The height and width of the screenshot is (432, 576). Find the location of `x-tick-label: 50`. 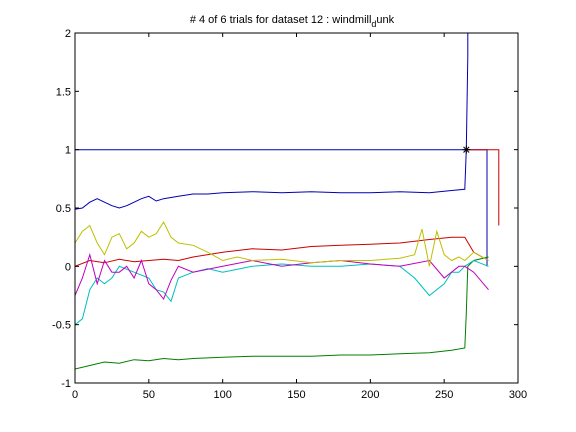

x-tick-label: 50 is located at coordinates (149, 395).